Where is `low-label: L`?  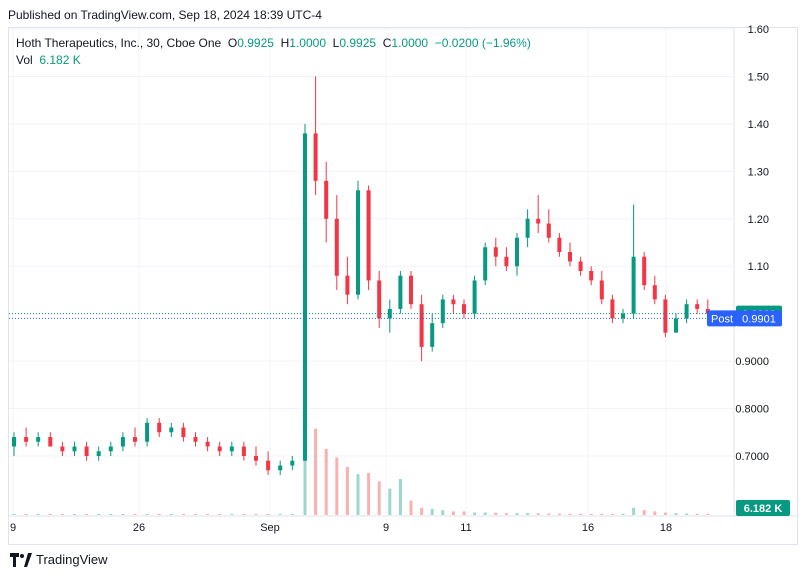 low-label: L is located at coordinates (336, 43).